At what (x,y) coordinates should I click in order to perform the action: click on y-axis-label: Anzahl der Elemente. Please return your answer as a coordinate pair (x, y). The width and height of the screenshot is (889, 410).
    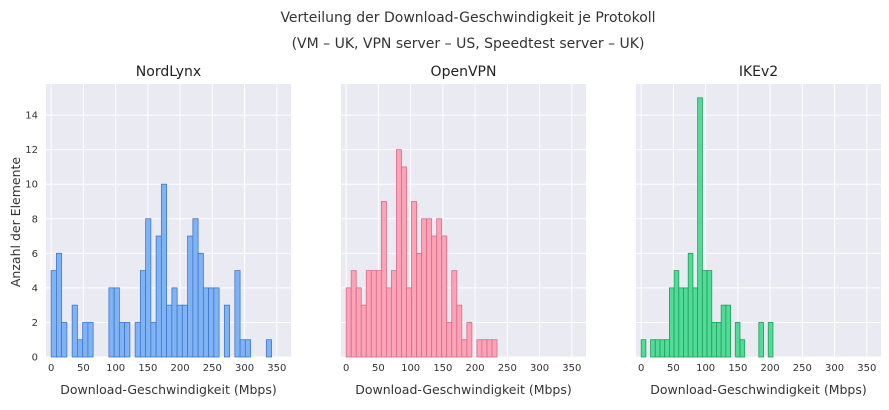
    Looking at the image, I should click on (15, 222).